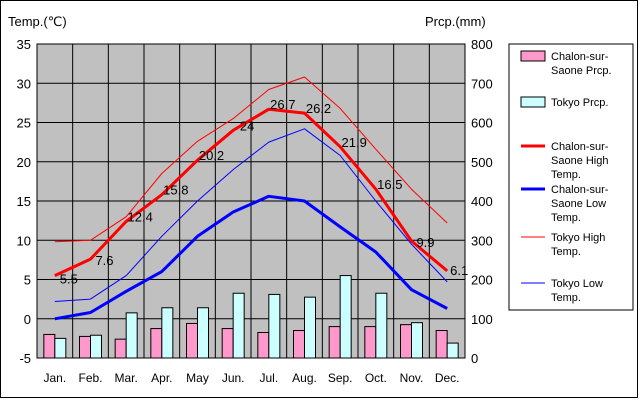  I want to click on y-axis-right-ticks: 0 100 200 300 400 500 600 700 800, so click(482, 201).